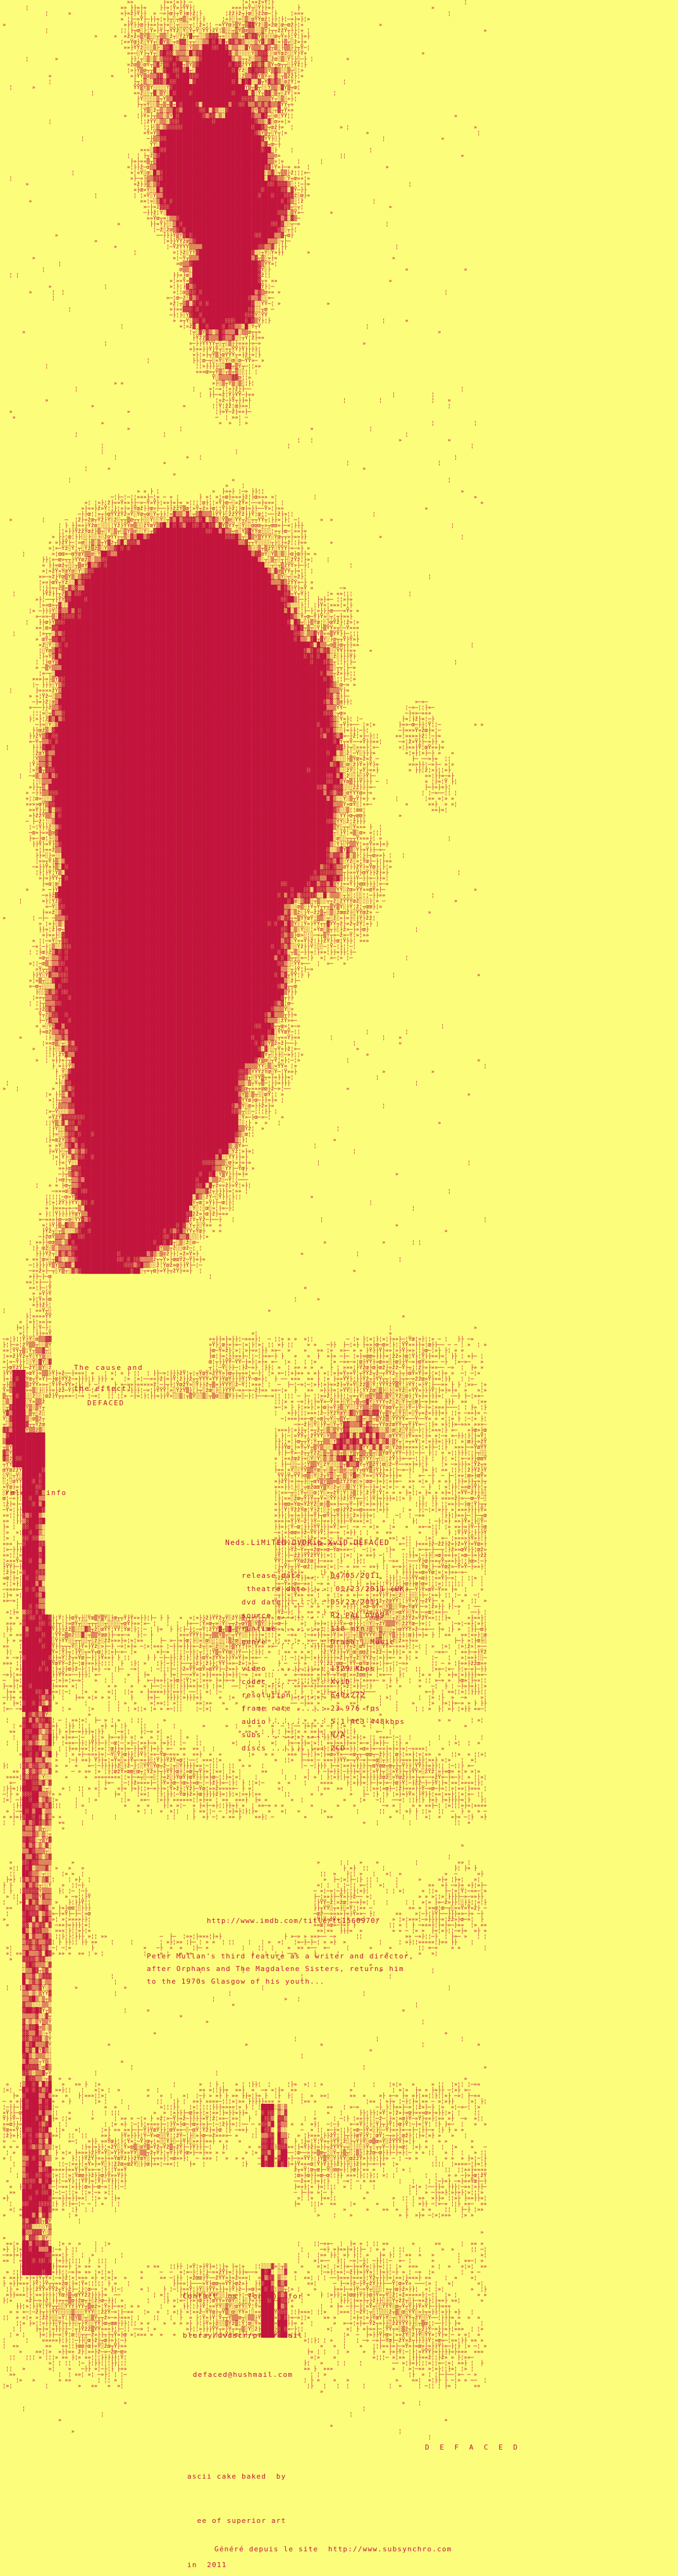 The width and height of the screenshot is (678, 2576). What do you see at coordinates (106, 1403) in the screenshot?
I see `defaced-tag: DEFACED` at bounding box center [106, 1403].